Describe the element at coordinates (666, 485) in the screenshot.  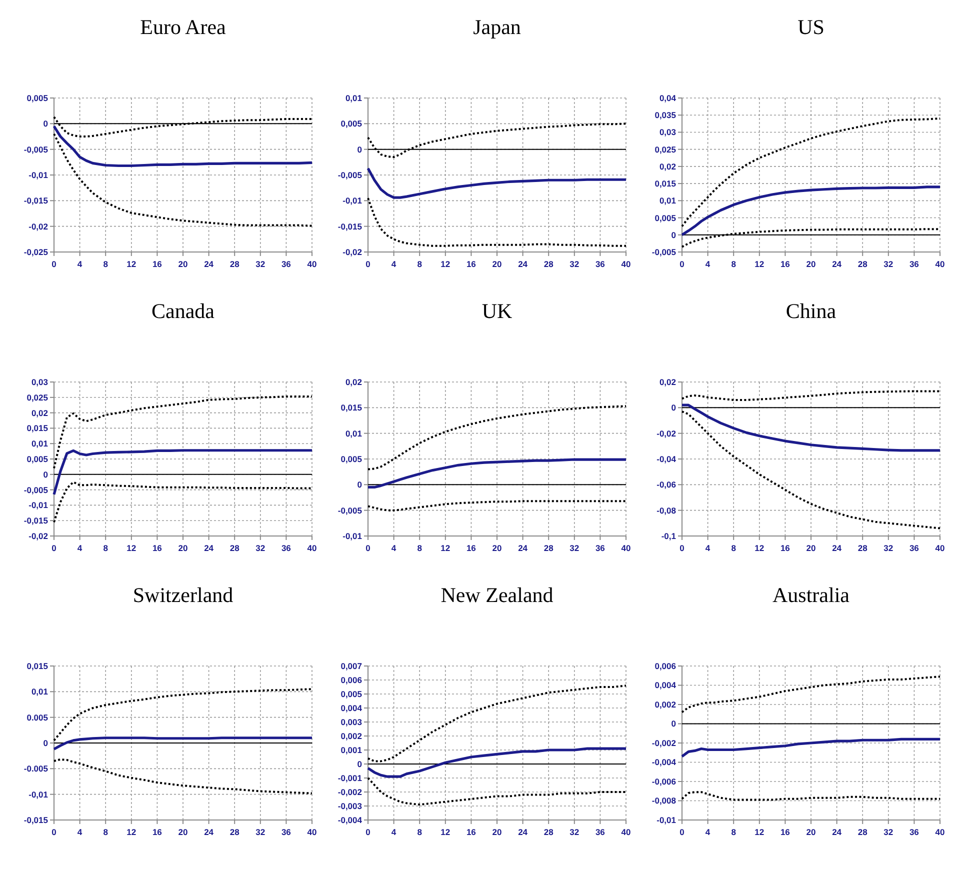
I see `y-tick-label: -0,06` at that location.